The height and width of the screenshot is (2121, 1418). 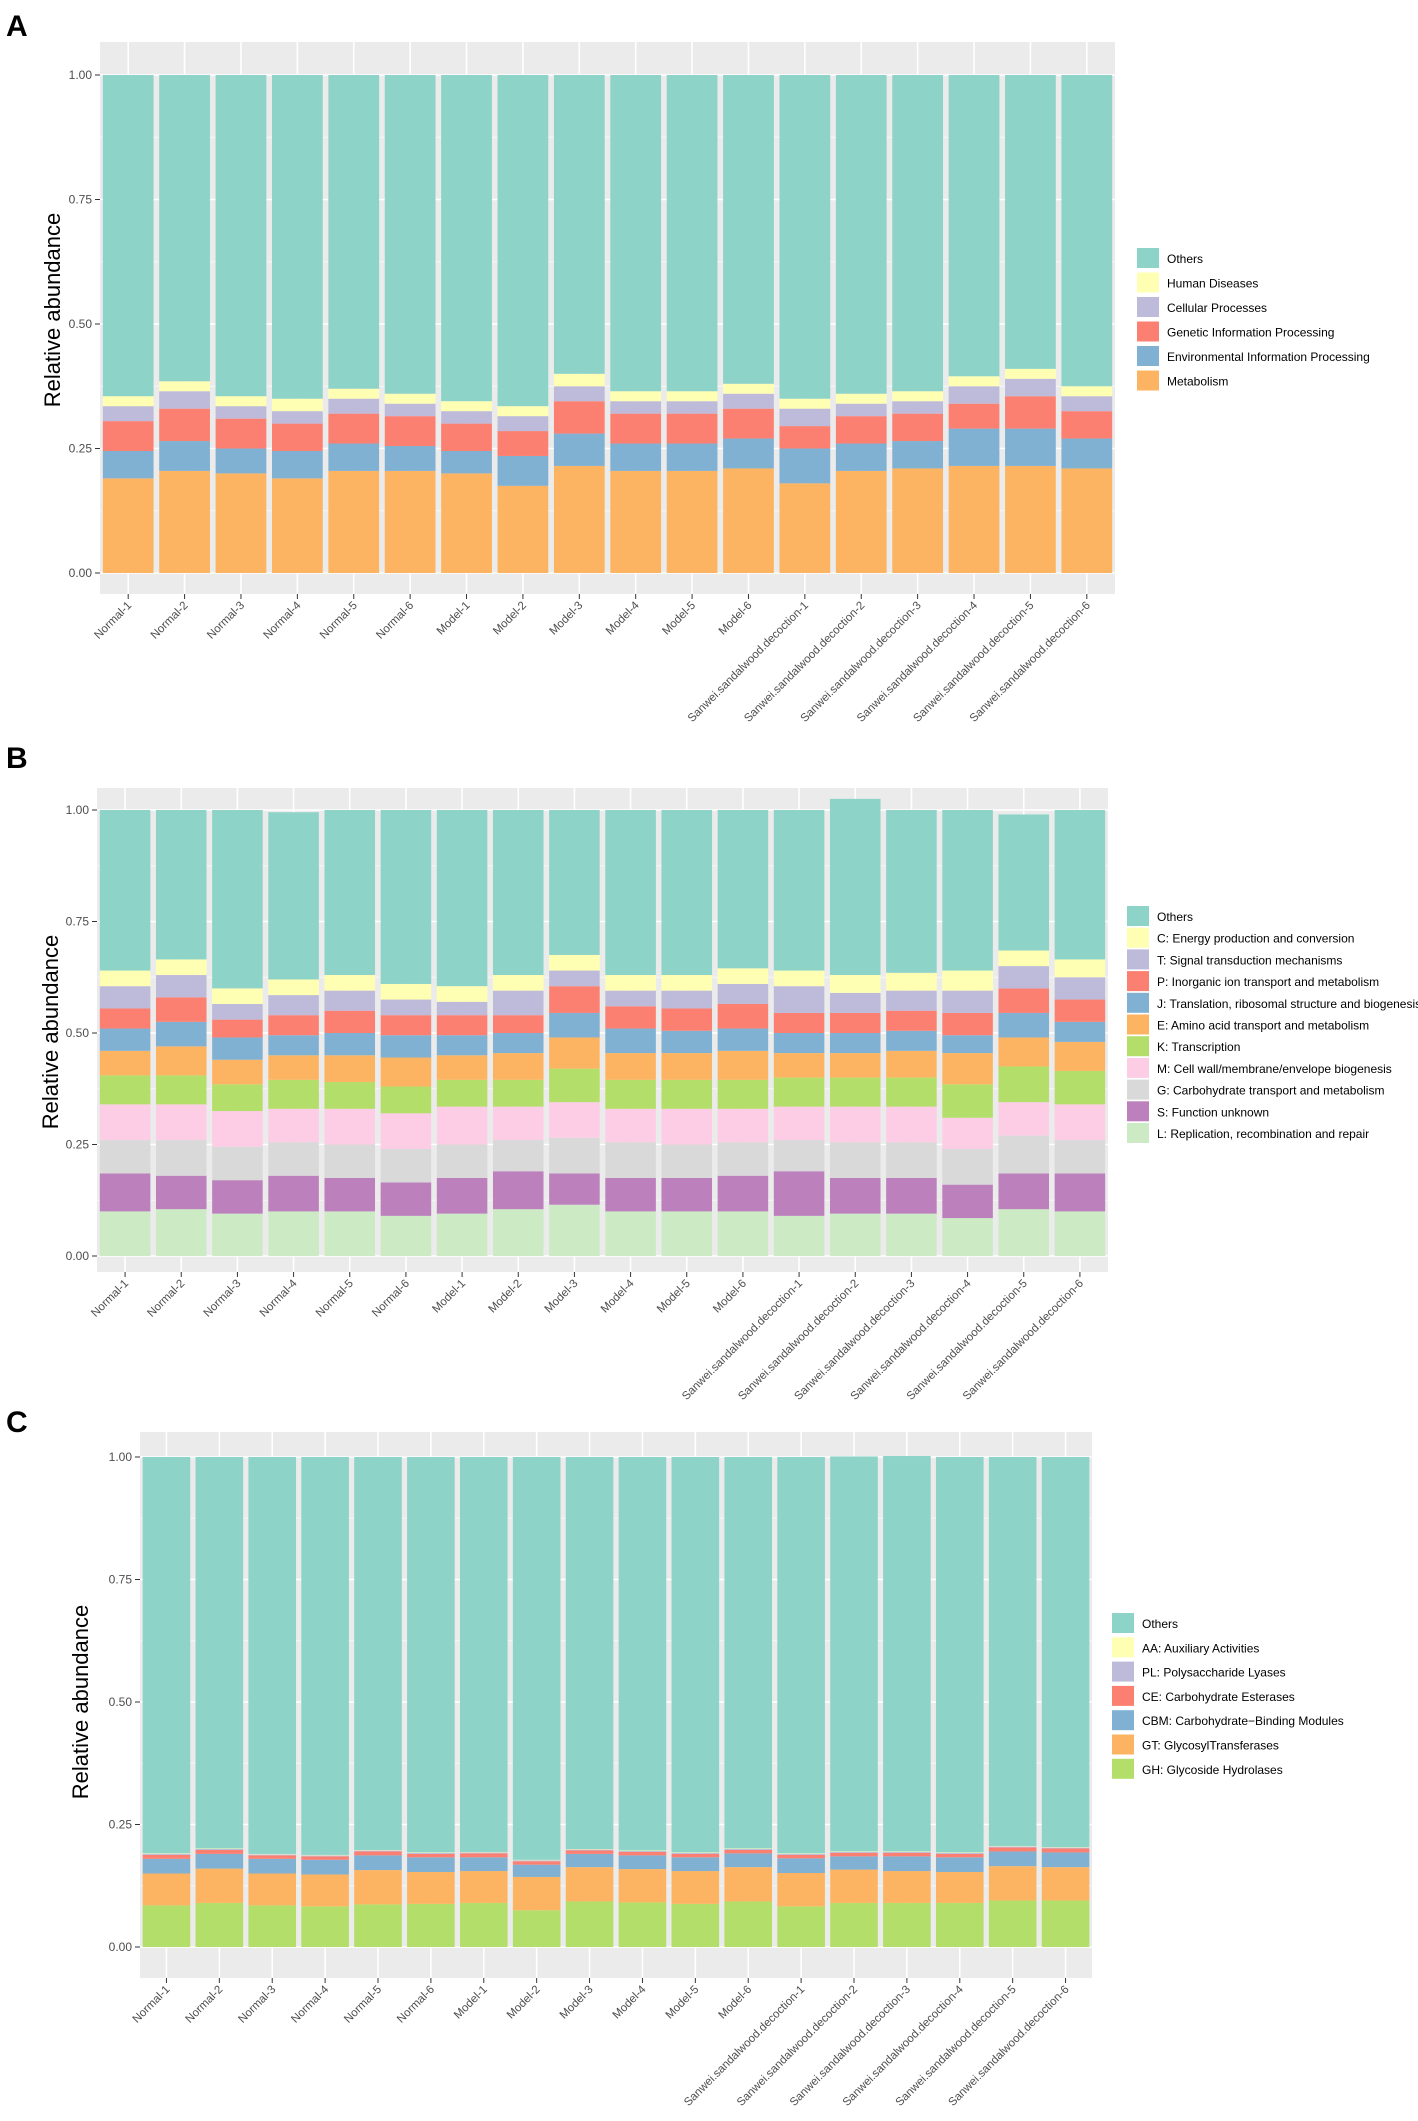 What do you see at coordinates (1198, 1047) in the screenshot?
I see `legend-label: K: Transcription` at bounding box center [1198, 1047].